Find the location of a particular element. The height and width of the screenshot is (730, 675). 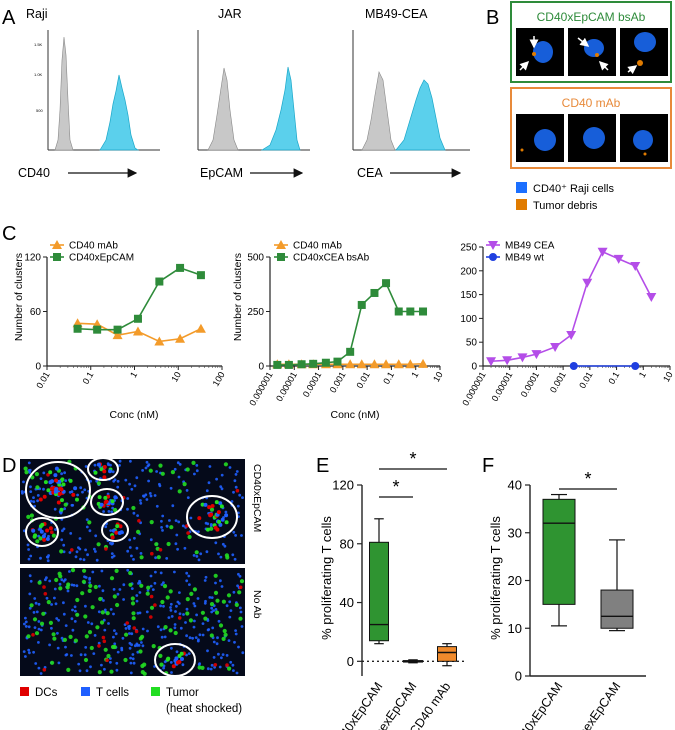

x-tick-label: 0.01 is located at coordinates (585, 380).